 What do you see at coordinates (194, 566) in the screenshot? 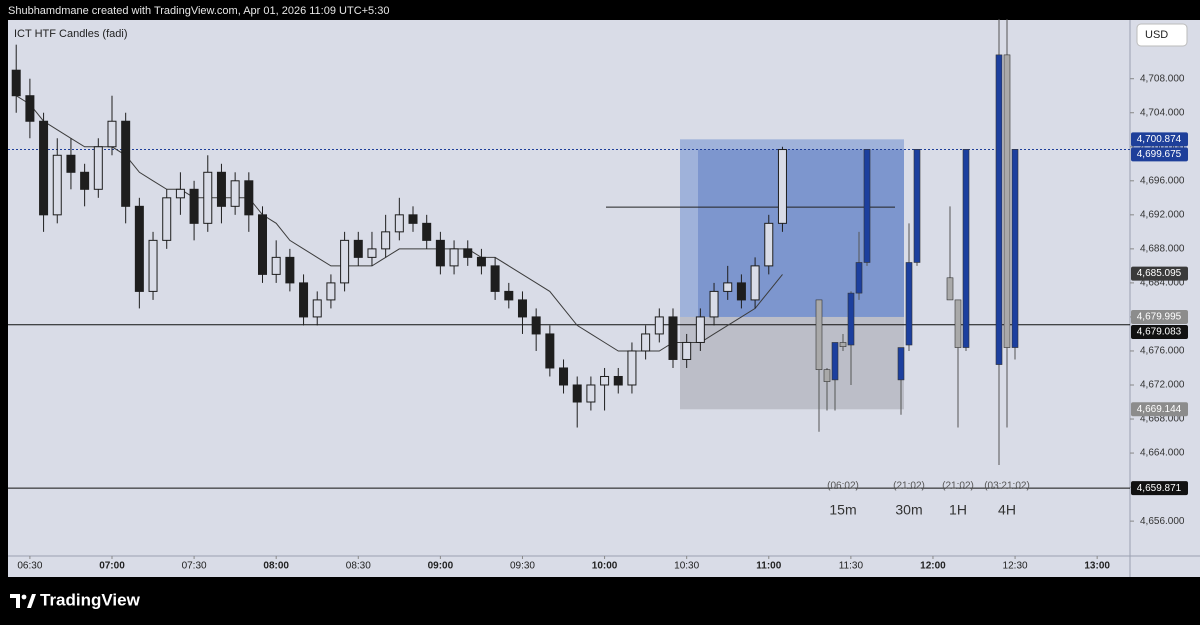
I see `x-tick-label: 07:30` at bounding box center [194, 566].